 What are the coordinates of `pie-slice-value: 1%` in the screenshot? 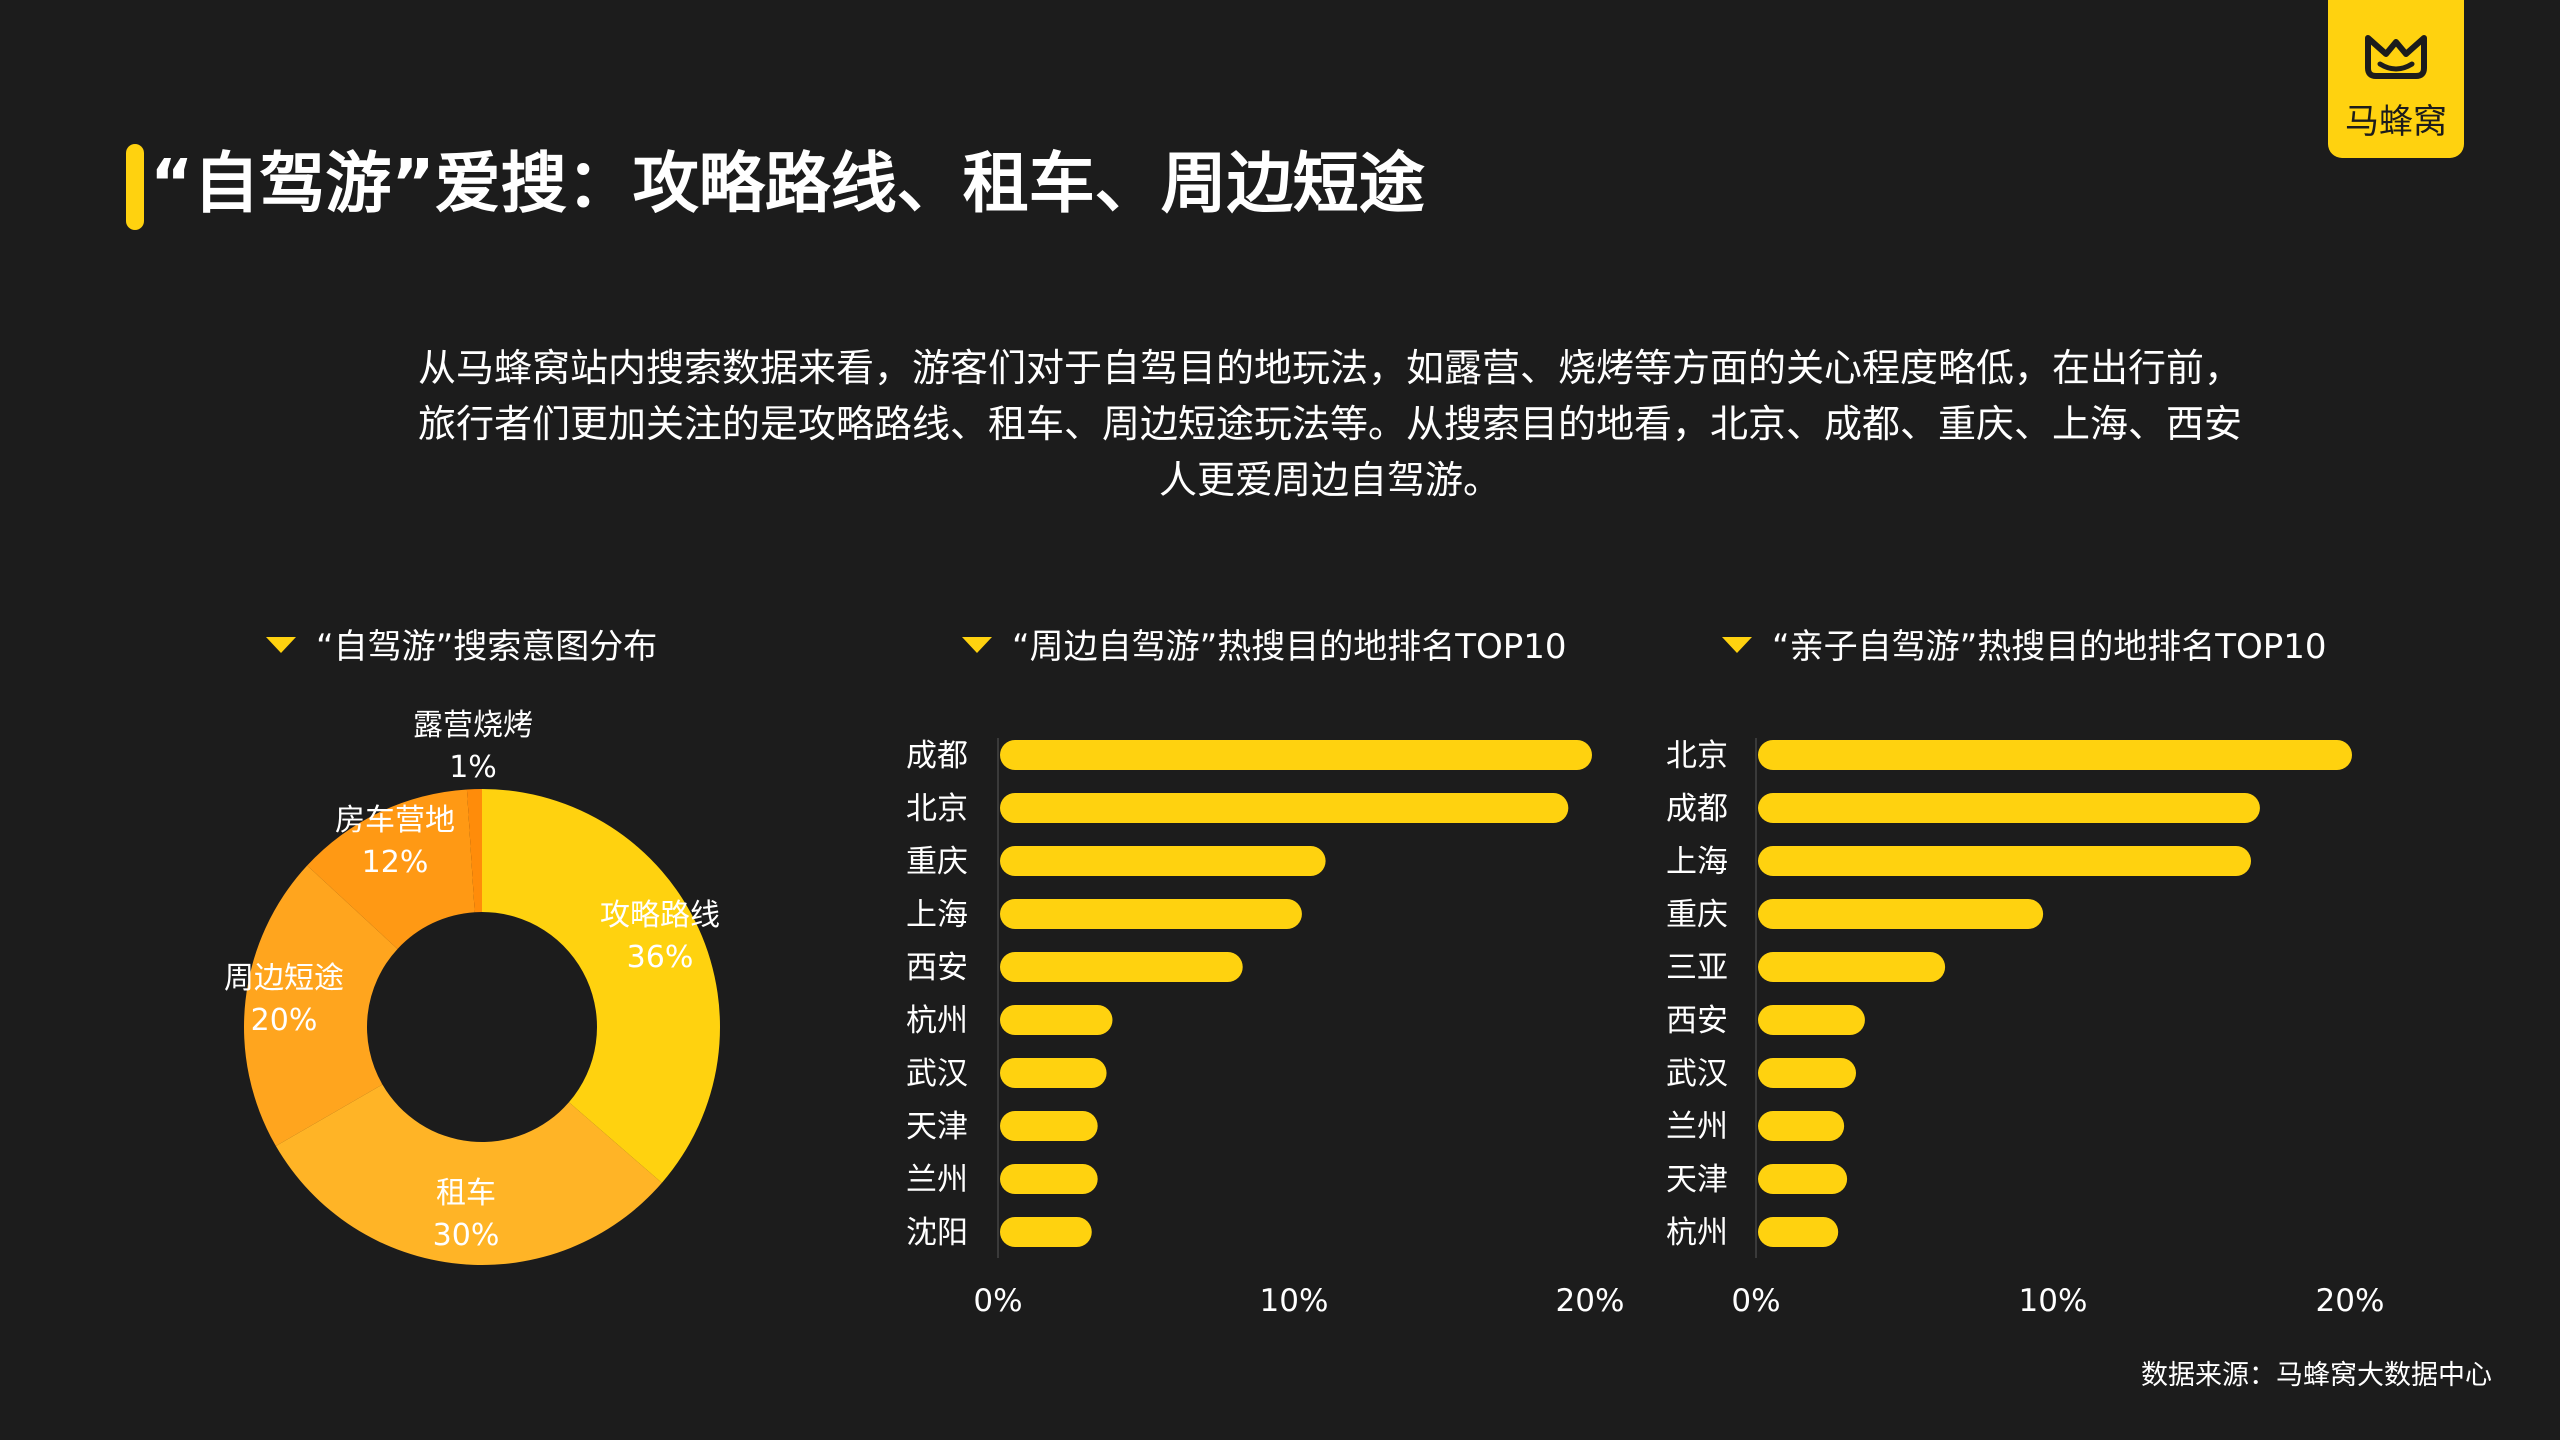 It's located at (473, 767).